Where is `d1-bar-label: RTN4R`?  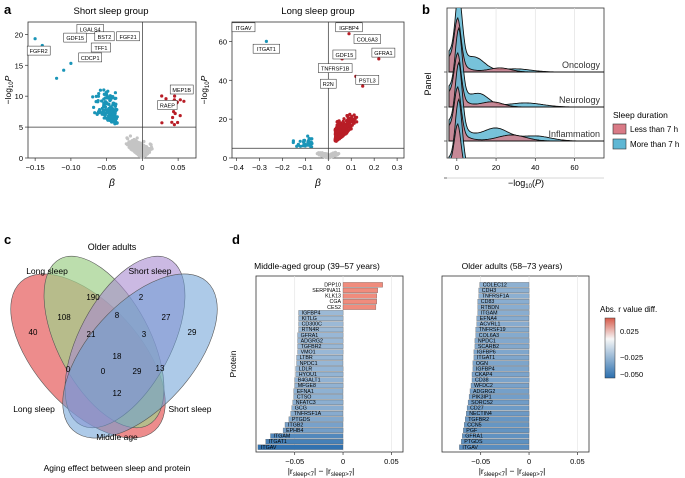 d1-bar-label: RTN4R is located at coordinates (311, 330).